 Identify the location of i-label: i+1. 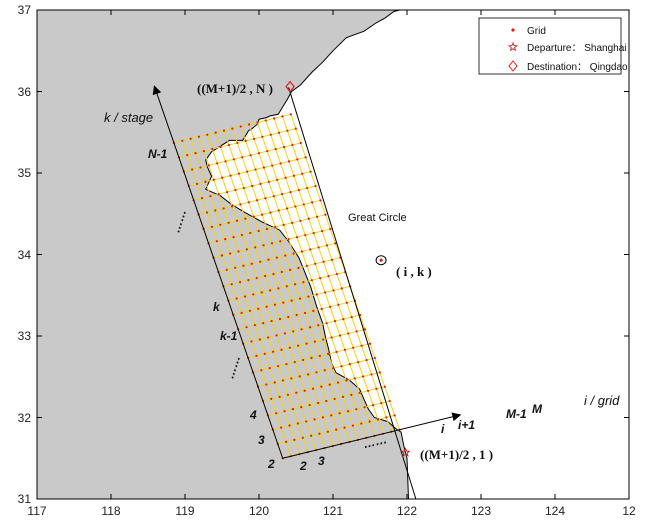
(466, 425).